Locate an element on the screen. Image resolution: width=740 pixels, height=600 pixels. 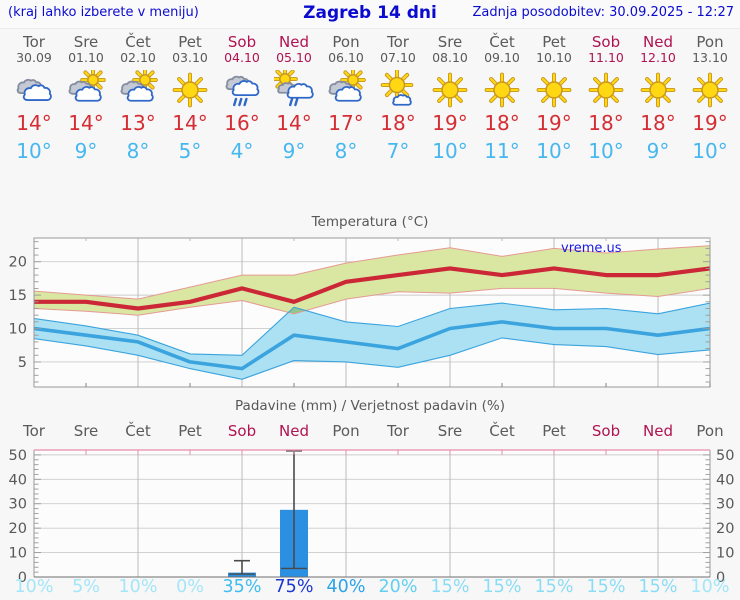
day-date: 13.10 is located at coordinates (710, 57).